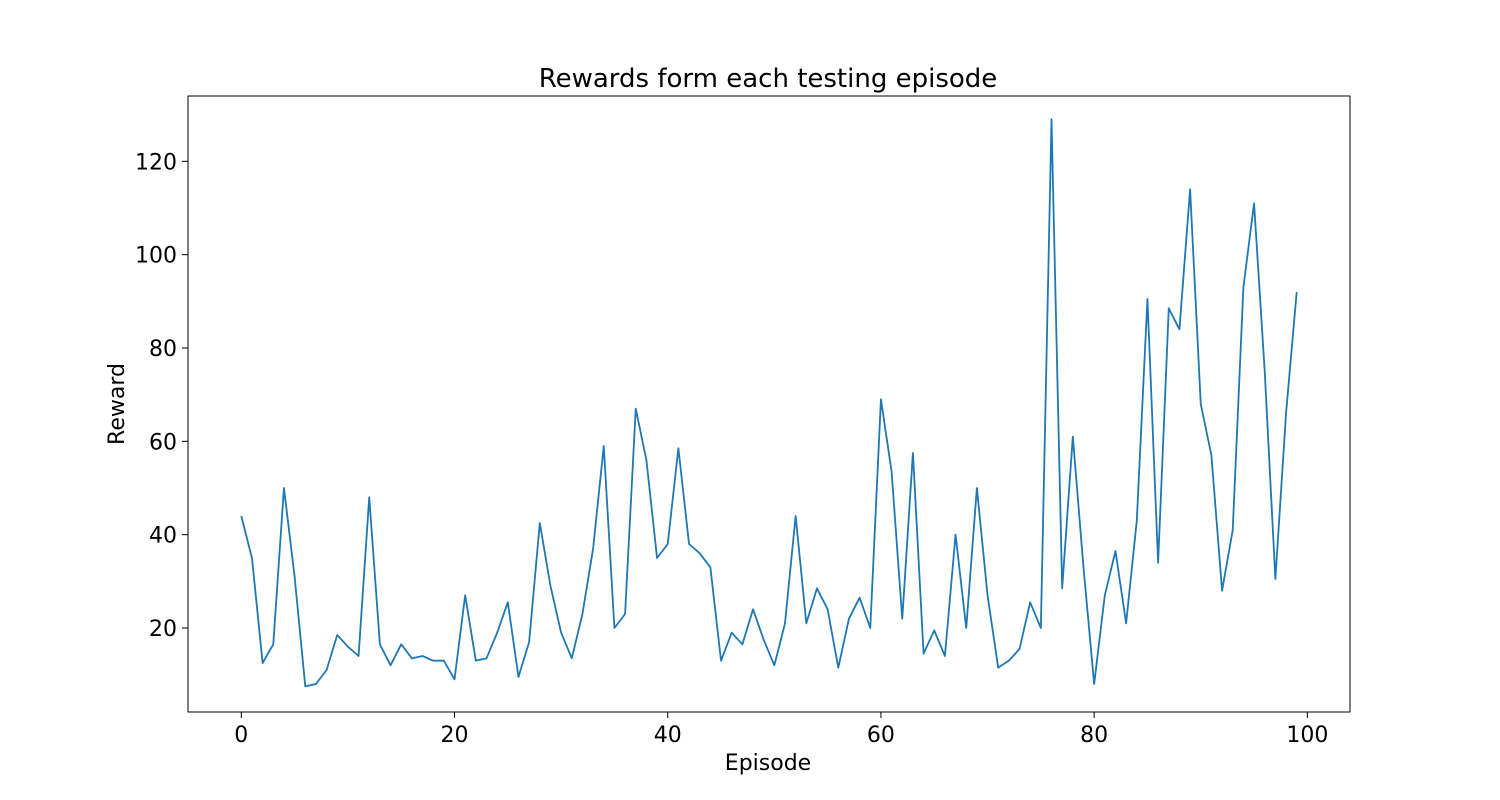  Describe the element at coordinates (117, 404) in the screenshot. I see `y-axis-label: Reward` at that location.